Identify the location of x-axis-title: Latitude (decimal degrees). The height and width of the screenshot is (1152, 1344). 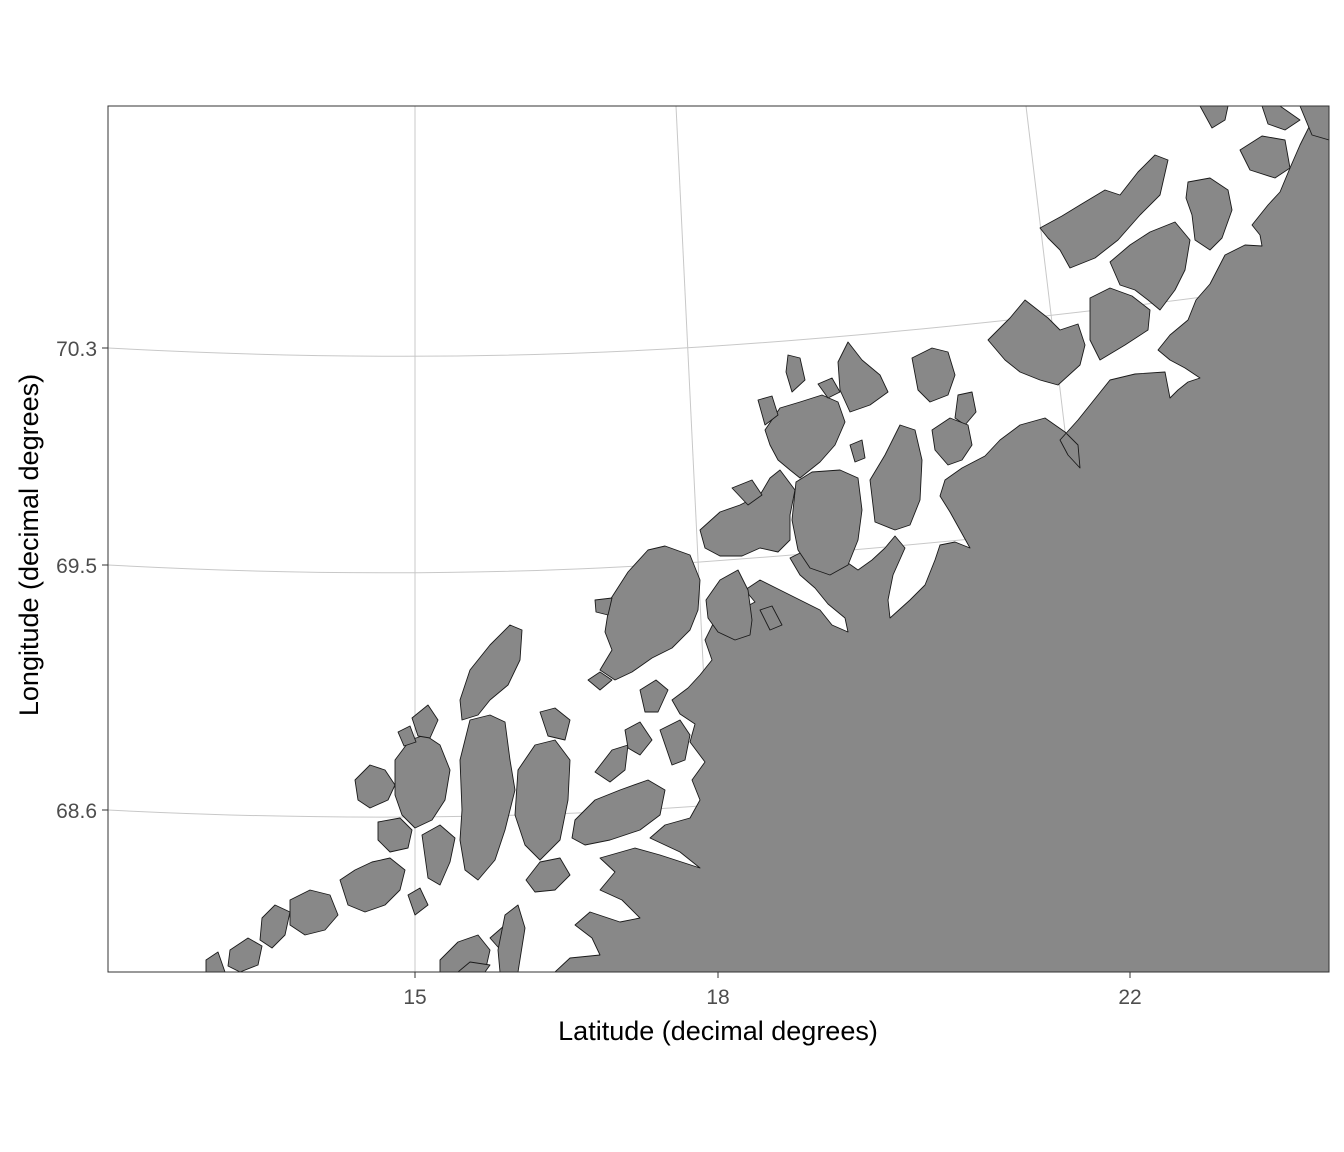
(718, 1031).